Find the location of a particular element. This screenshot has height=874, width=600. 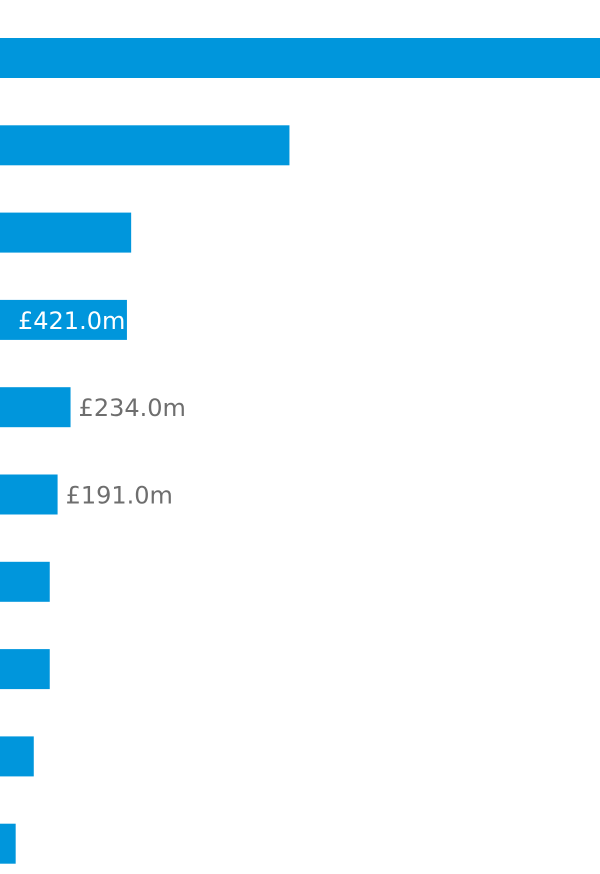

bar-4-value-label: £421.0m is located at coordinates (71, 321).